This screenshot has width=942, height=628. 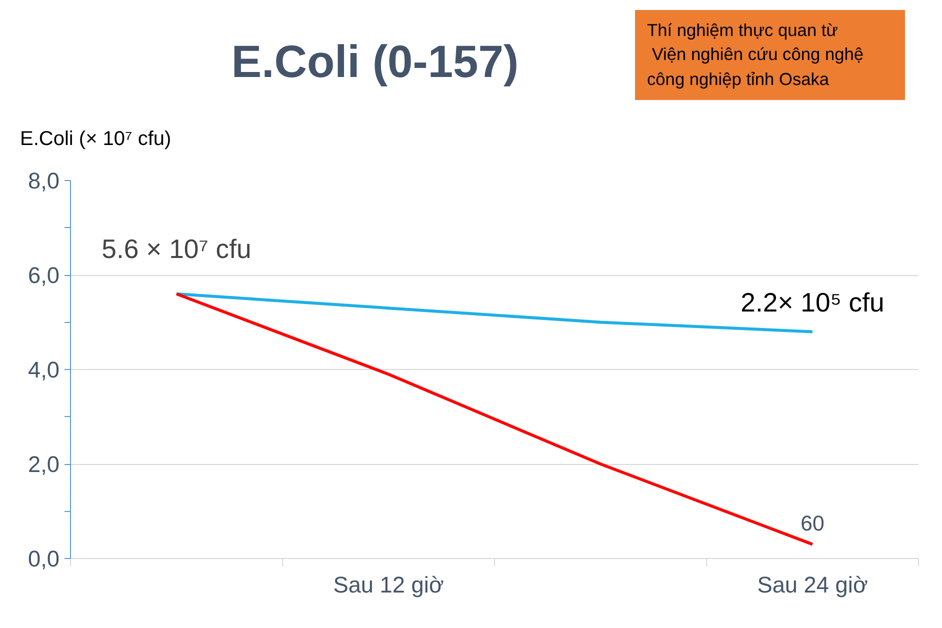 What do you see at coordinates (44, 559) in the screenshot?
I see `y-tick-label: 0,0` at bounding box center [44, 559].